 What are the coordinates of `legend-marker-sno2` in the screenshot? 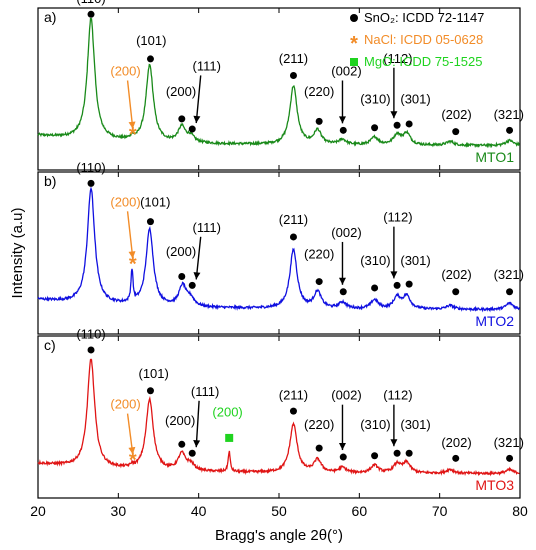 It's located at (354, 18).